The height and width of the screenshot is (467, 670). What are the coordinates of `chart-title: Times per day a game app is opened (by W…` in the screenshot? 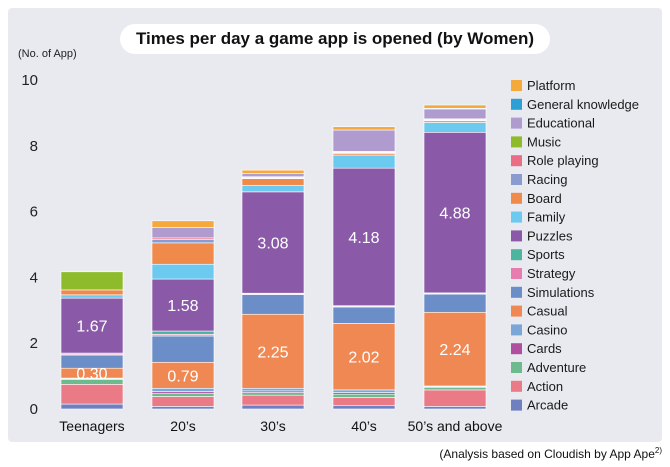 It's located at (335, 39).